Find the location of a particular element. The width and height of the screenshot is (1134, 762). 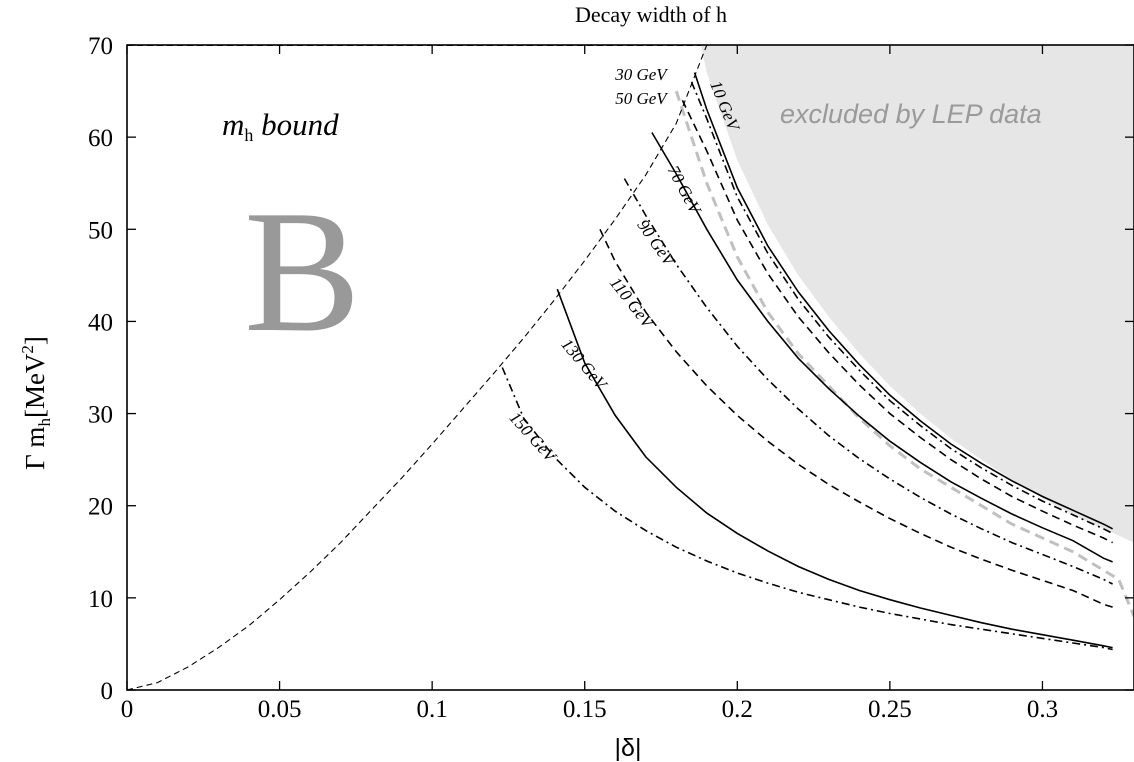

mh-bound-main: m is located at coordinates (233, 124).